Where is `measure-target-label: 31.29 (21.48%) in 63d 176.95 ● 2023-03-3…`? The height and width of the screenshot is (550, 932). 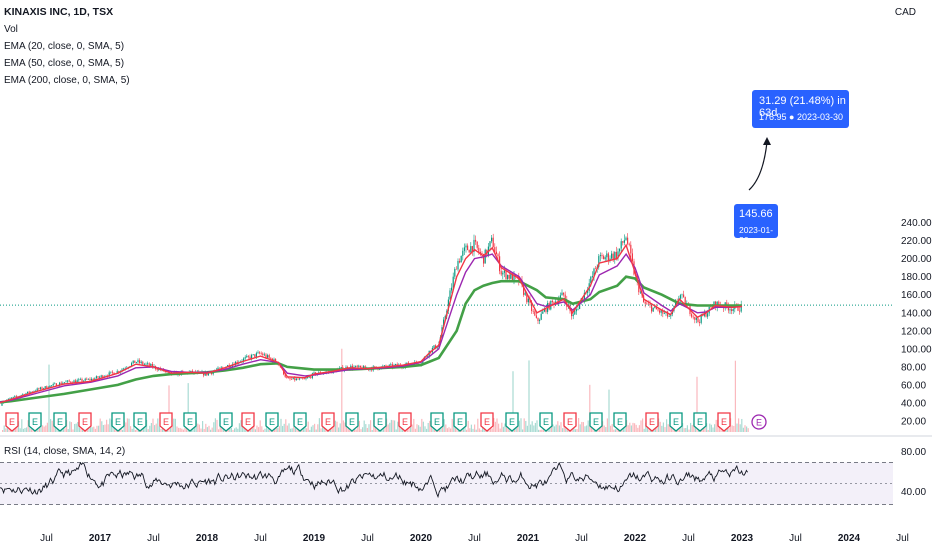
measure-target-label: 31.29 (21.48%) in 63d 176.95 ● 2023-03-3… is located at coordinates (800, 109).